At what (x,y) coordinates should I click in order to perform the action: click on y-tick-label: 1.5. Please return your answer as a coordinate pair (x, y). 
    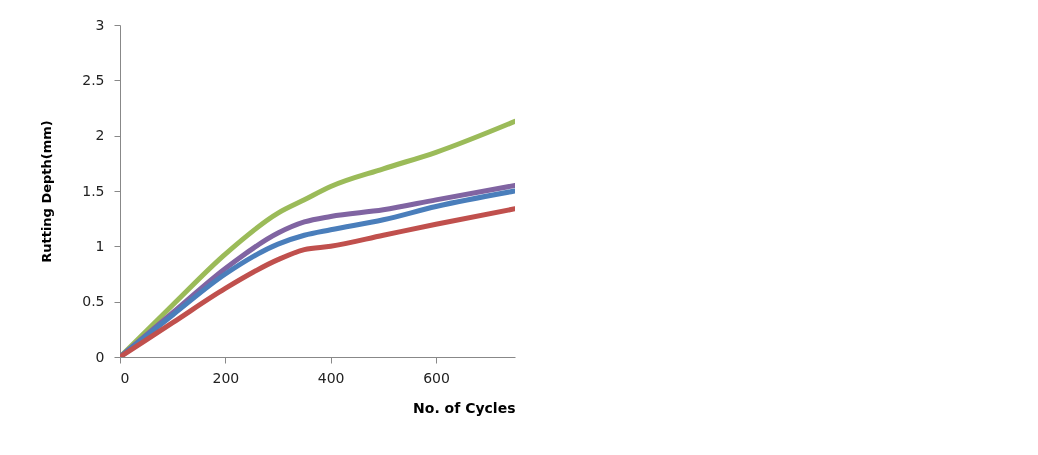
    Looking at the image, I should click on (93, 190).